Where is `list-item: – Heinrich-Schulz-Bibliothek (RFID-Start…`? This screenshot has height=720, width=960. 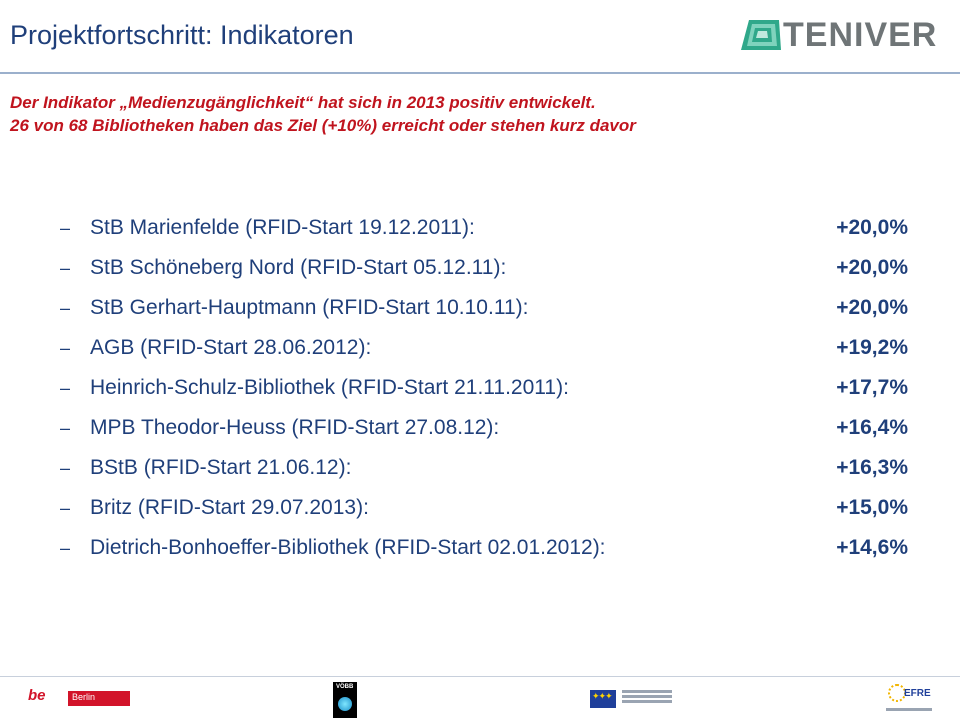 list-item: – Heinrich-Schulz-Bibliothek (RFID-Start… is located at coordinates (490, 393).